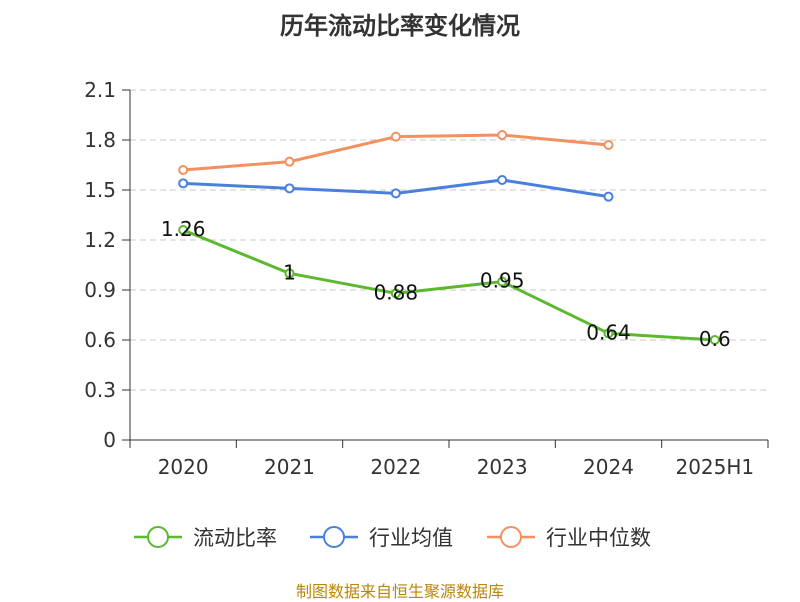  Describe the element at coordinates (411, 538) in the screenshot. I see `legend-label-2: 行业均值` at that location.